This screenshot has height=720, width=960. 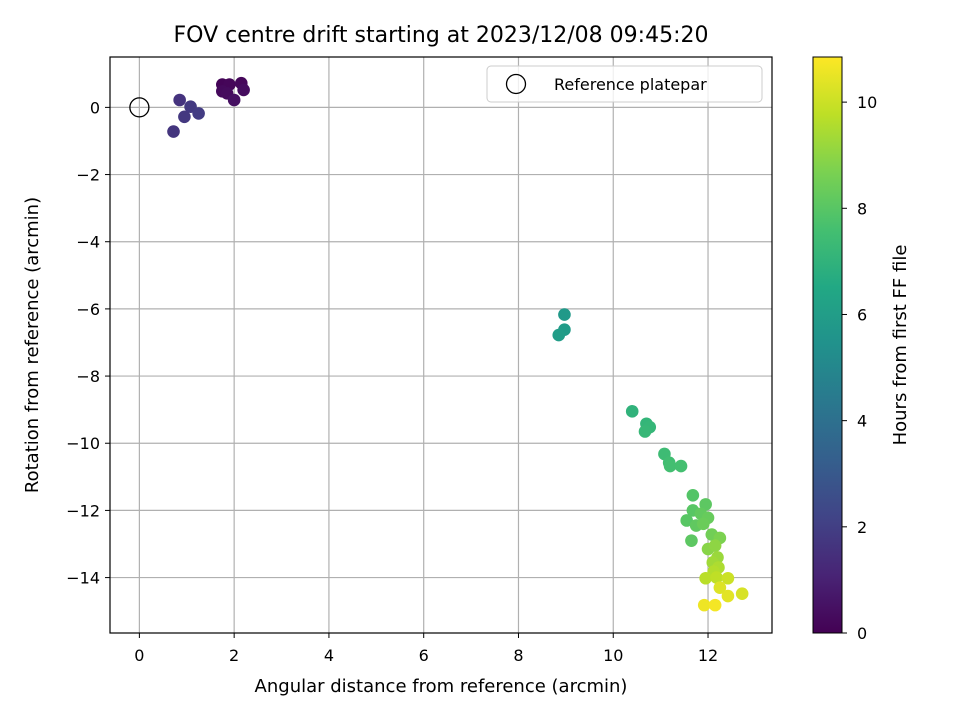 What do you see at coordinates (329, 655) in the screenshot?
I see `x-tick-label: 4` at bounding box center [329, 655].